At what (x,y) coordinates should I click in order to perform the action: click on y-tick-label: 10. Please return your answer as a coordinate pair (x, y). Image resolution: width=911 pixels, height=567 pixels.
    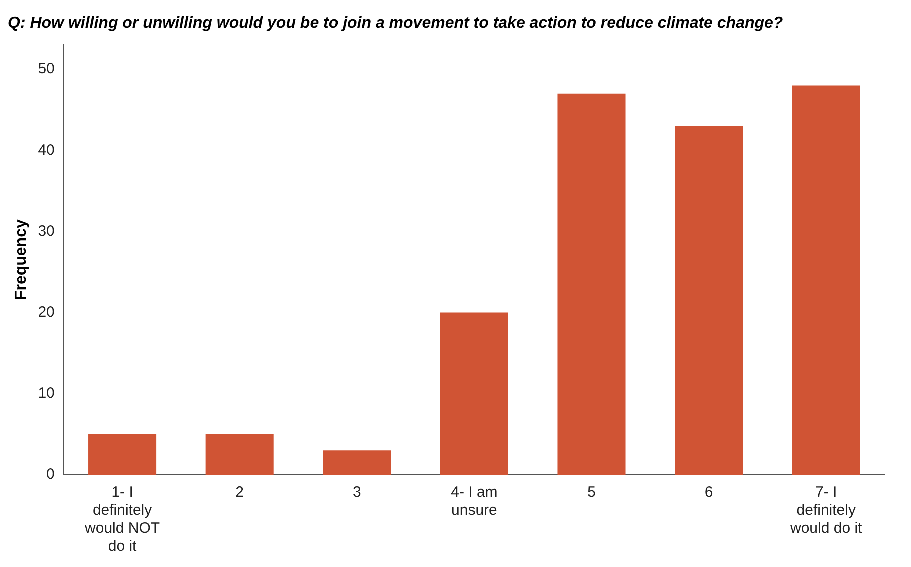
    Looking at the image, I should click on (46, 393).